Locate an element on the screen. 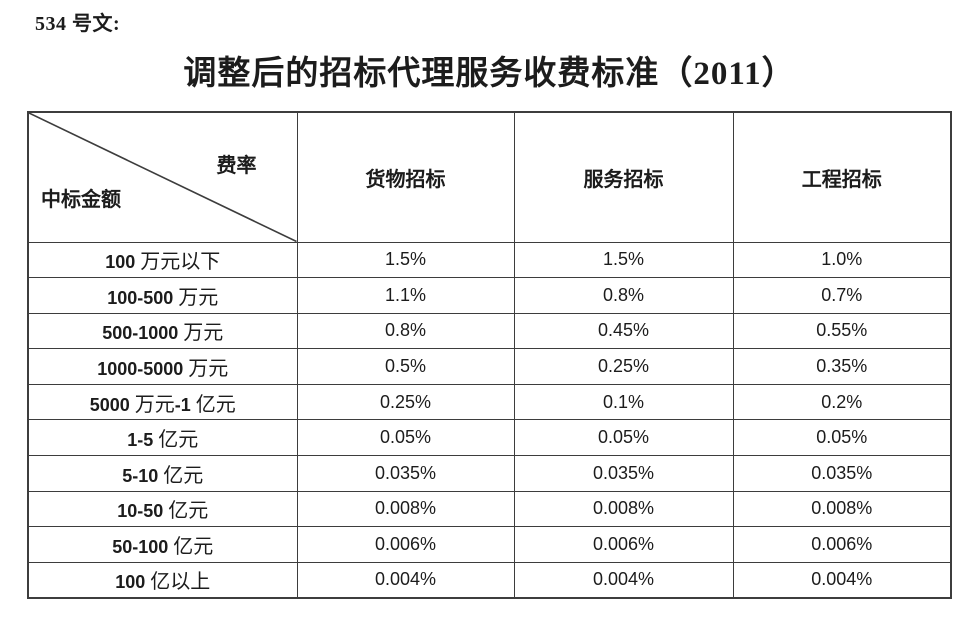  table-row: 50-100 亿元 0.006% 0.006% 0.006% is located at coordinates (489, 544).